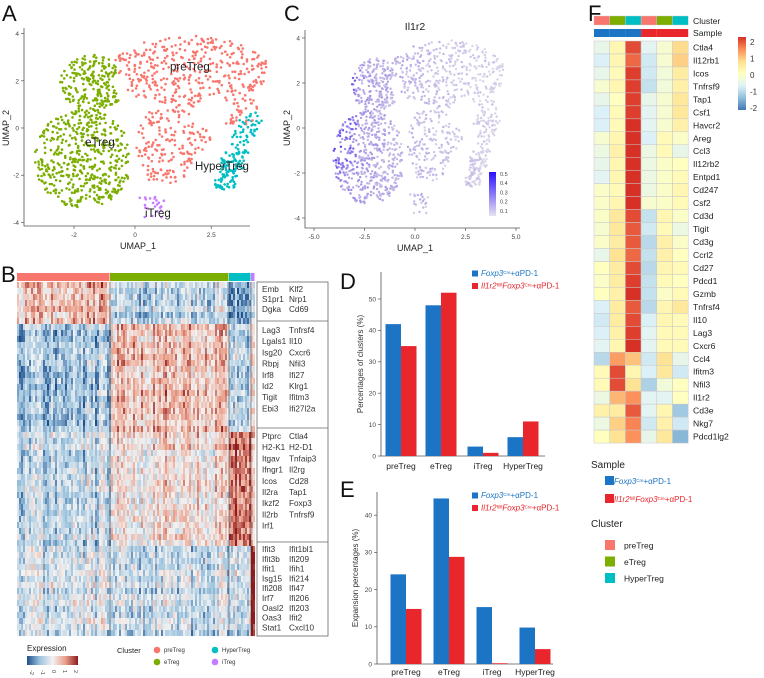 This screenshot has height=678, width=764. Describe the element at coordinates (100, 143) in the screenshot. I see `cluster-label-eTreg: eTreg` at that location.